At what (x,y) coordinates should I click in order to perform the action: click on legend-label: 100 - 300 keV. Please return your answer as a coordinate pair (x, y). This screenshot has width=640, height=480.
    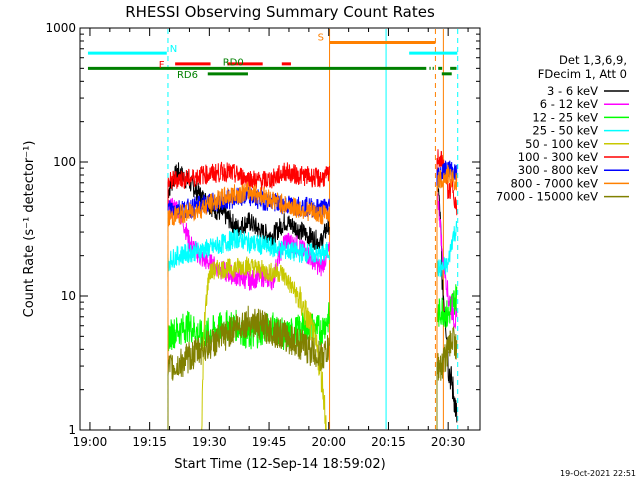
    Looking at the image, I should click on (558, 157).